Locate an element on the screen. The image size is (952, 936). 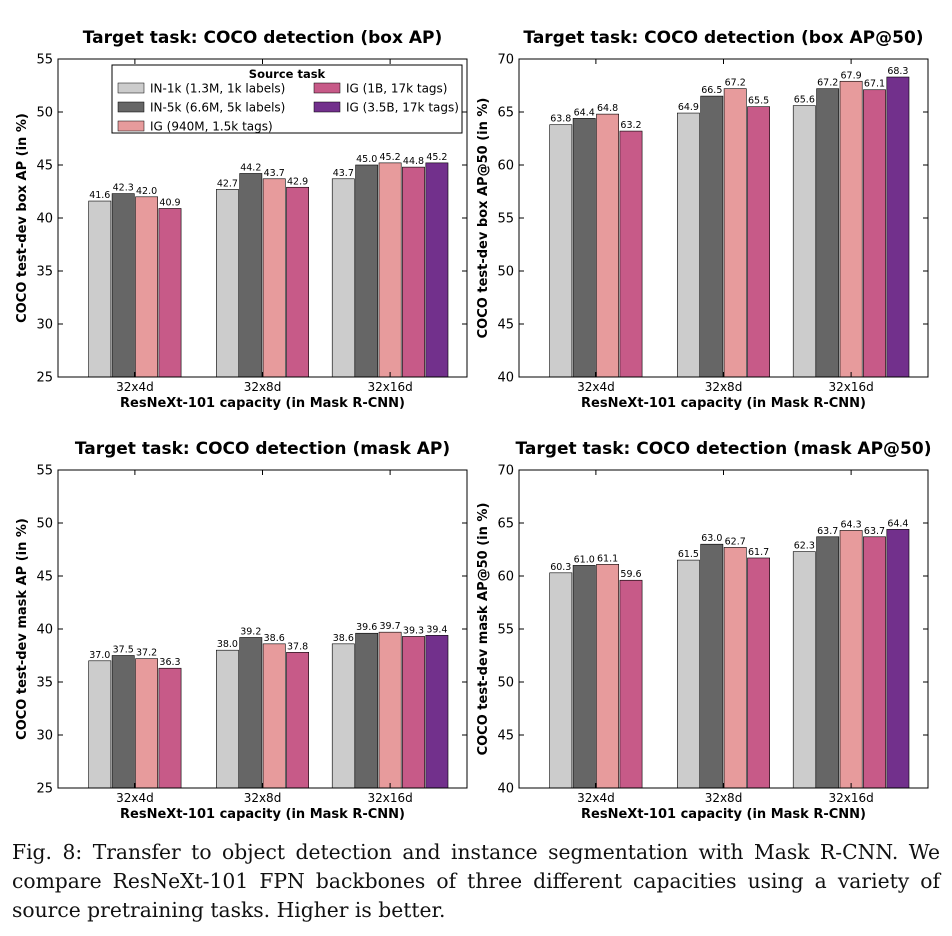
data-label: 39.3 is located at coordinates (413, 630).